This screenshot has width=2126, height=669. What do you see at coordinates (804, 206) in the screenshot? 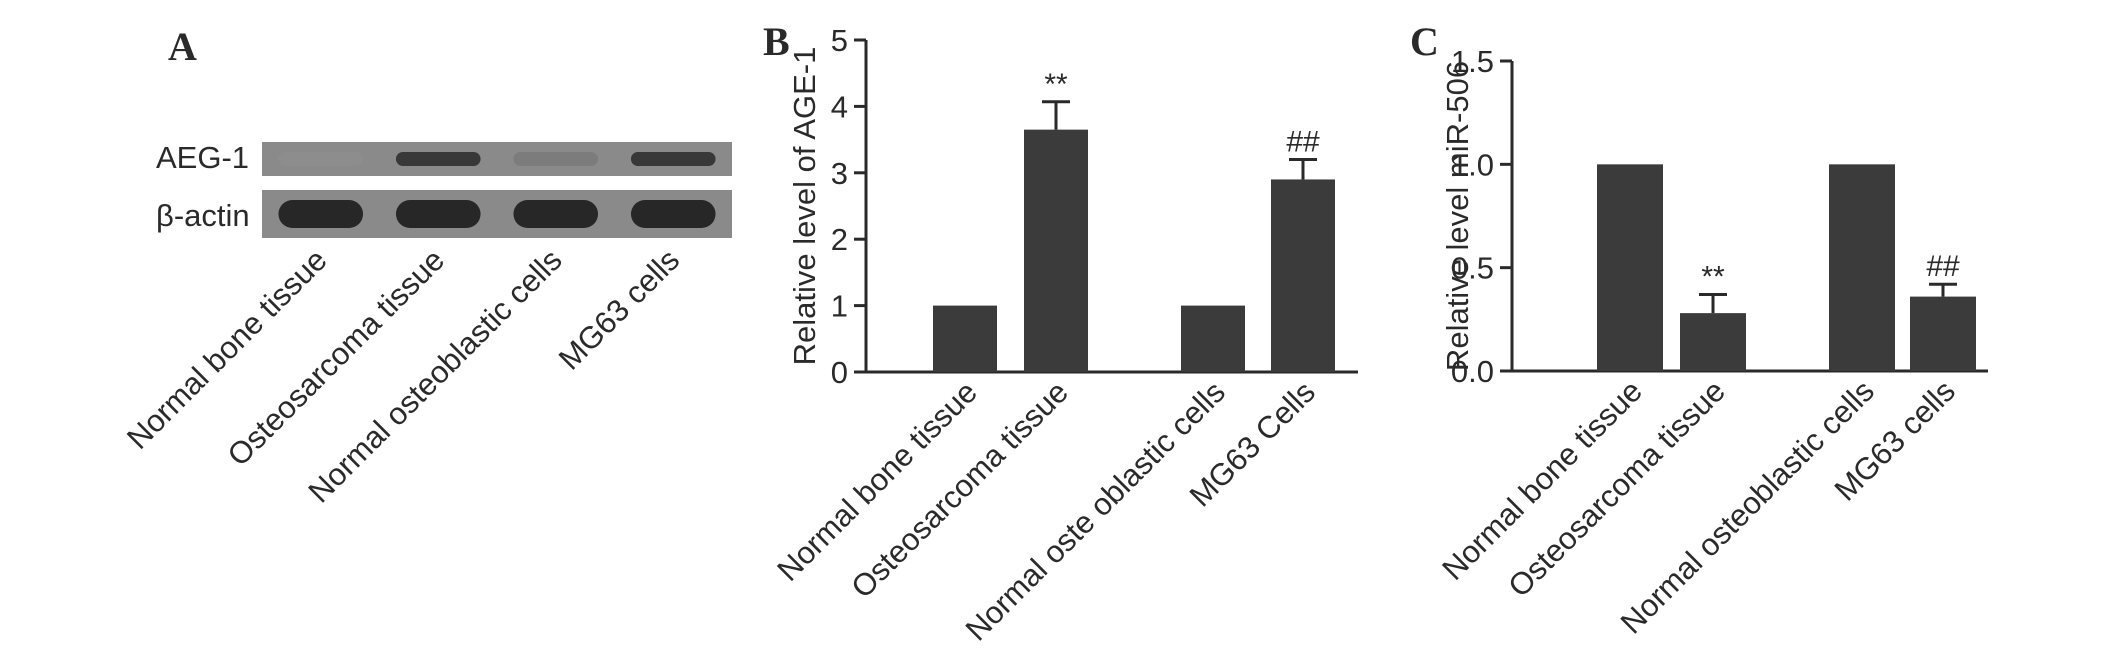
I see `chart-b-y-axis-title: Relative level of AGE-1` at bounding box center [804, 206].